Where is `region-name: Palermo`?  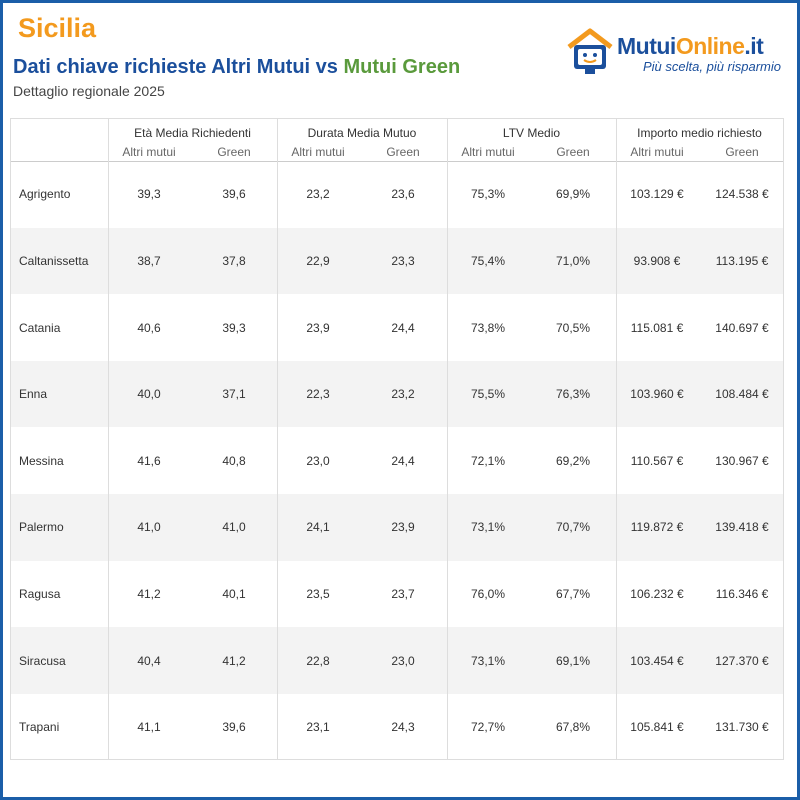 region-name: Palermo is located at coordinates (41, 527).